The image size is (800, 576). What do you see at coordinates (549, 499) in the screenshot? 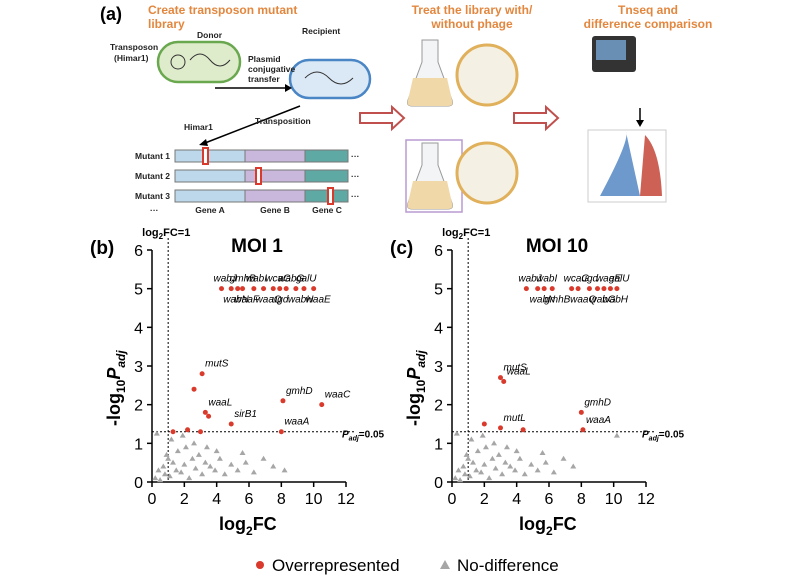
I see `x-tick-label: 6` at bounding box center [549, 499].